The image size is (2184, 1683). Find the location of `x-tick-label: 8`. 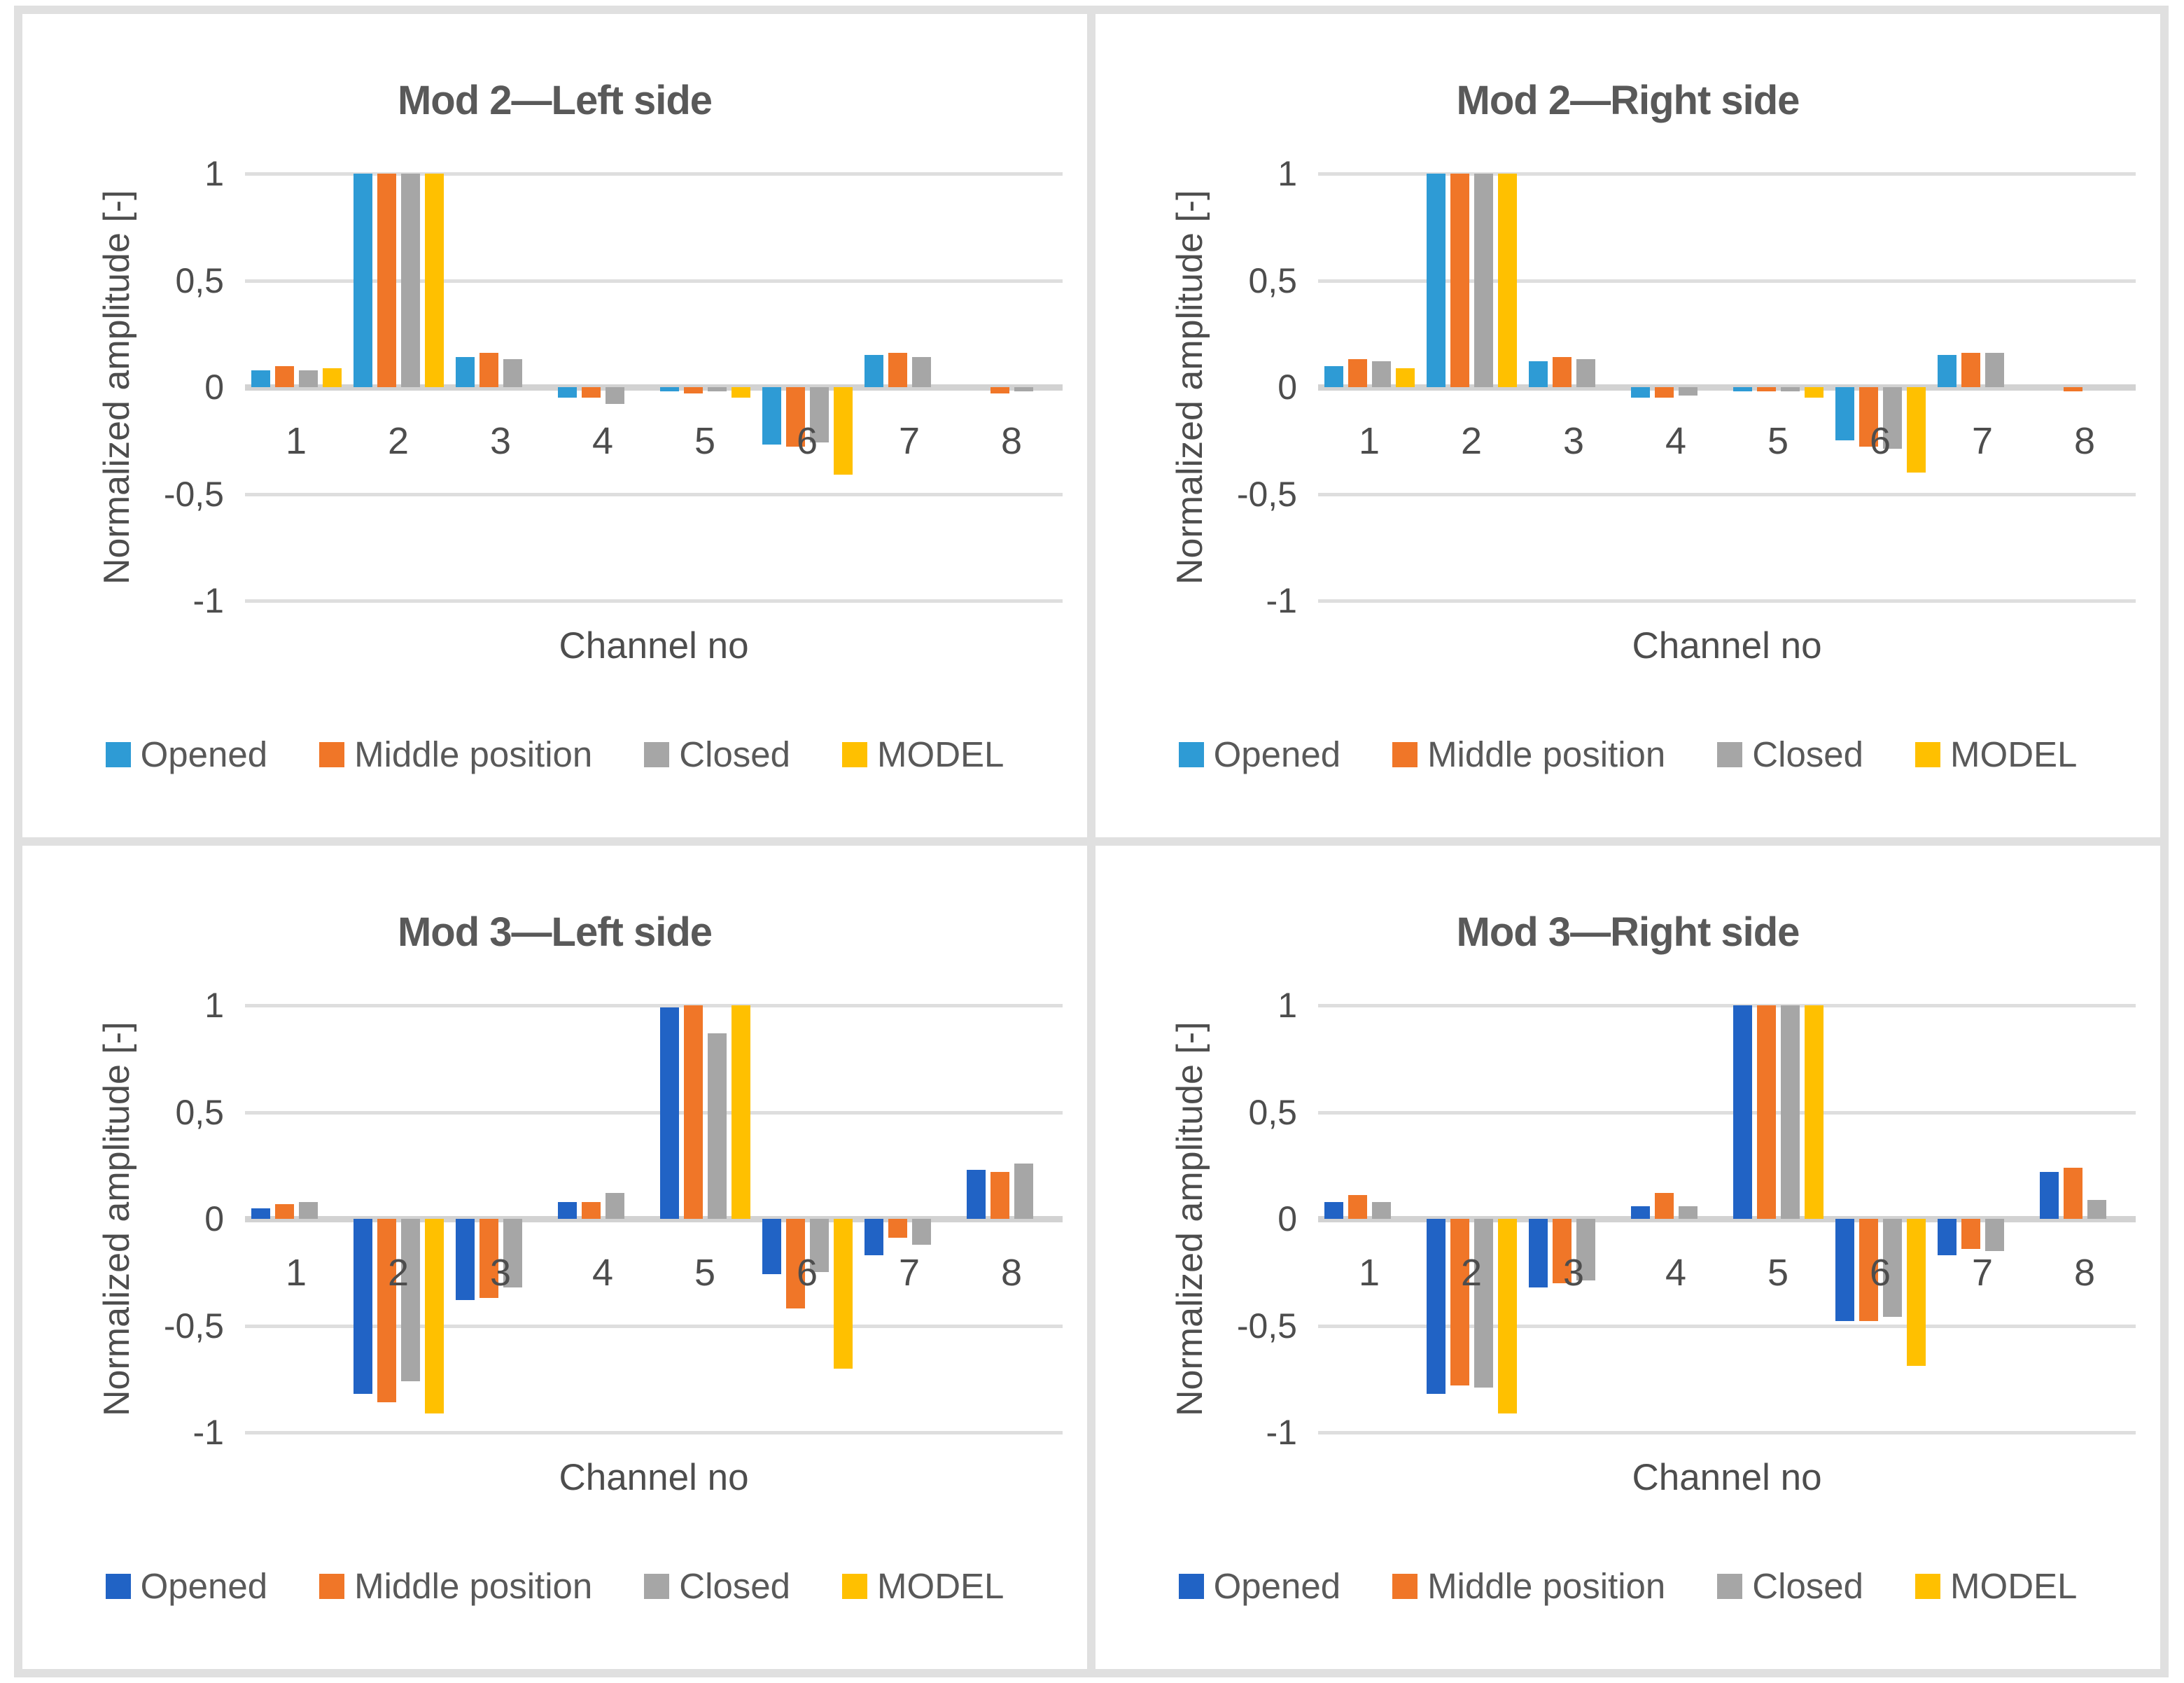

x-tick-label: 8 is located at coordinates (1011, 1273).